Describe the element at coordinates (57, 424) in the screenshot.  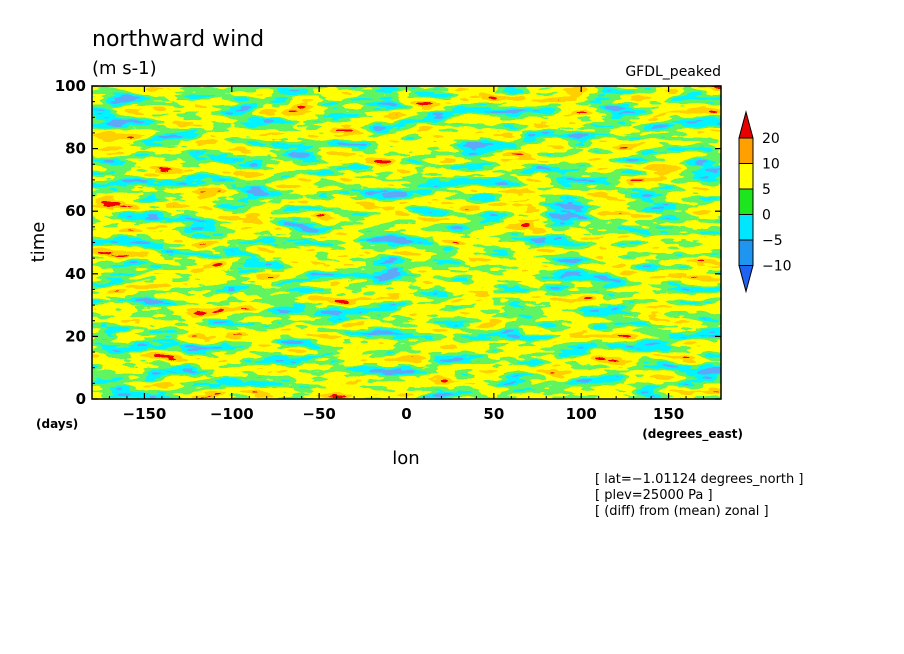
I see `y-axis-unit: (days)` at that location.